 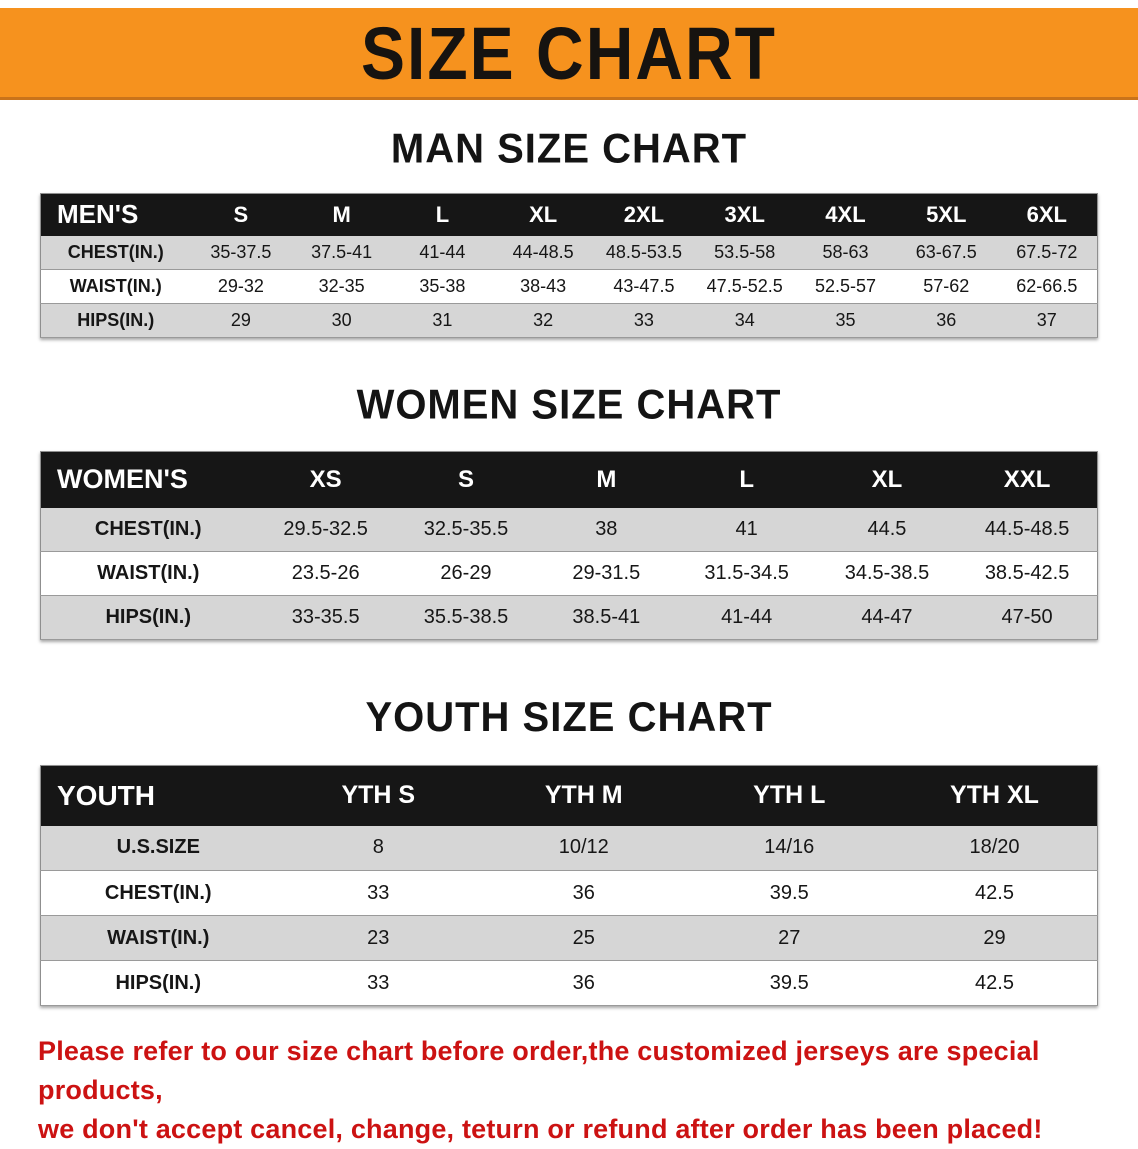 I want to click on value-cell: 32.5-35.5, so click(x=466, y=528).